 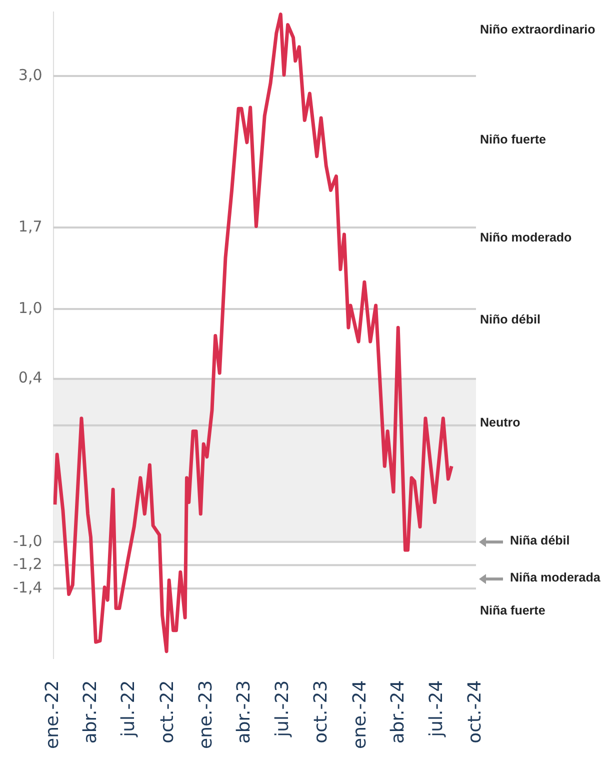 What do you see at coordinates (167, 712) in the screenshot?
I see `x-tick-label: oct.-22` at bounding box center [167, 712].